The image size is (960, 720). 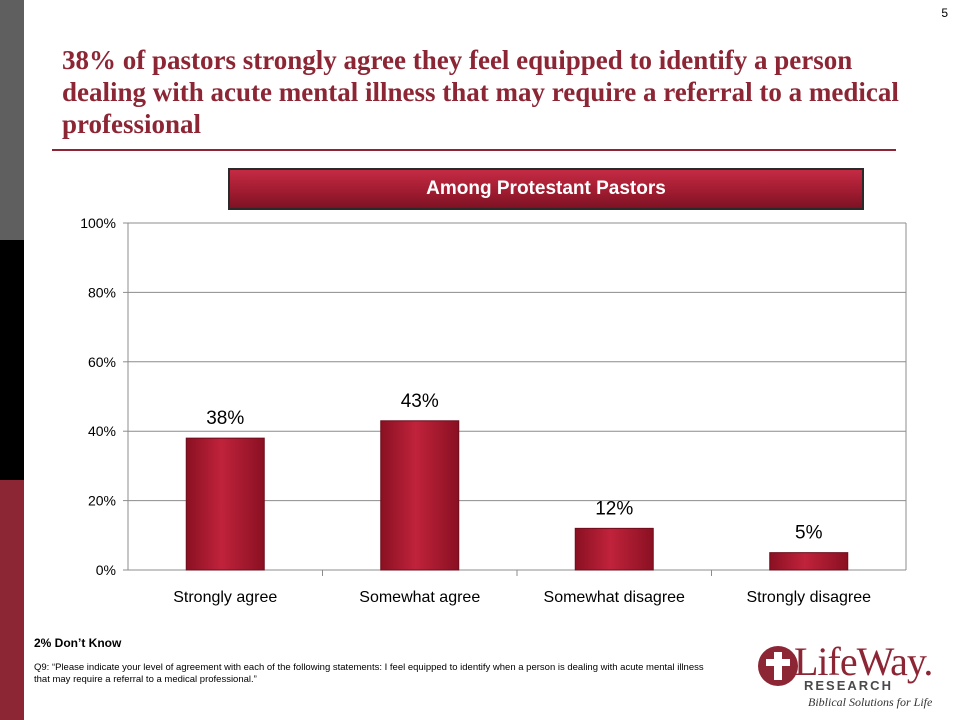 What do you see at coordinates (12, 120) in the screenshot?
I see `side-accent-gray` at bounding box center [12, 120].